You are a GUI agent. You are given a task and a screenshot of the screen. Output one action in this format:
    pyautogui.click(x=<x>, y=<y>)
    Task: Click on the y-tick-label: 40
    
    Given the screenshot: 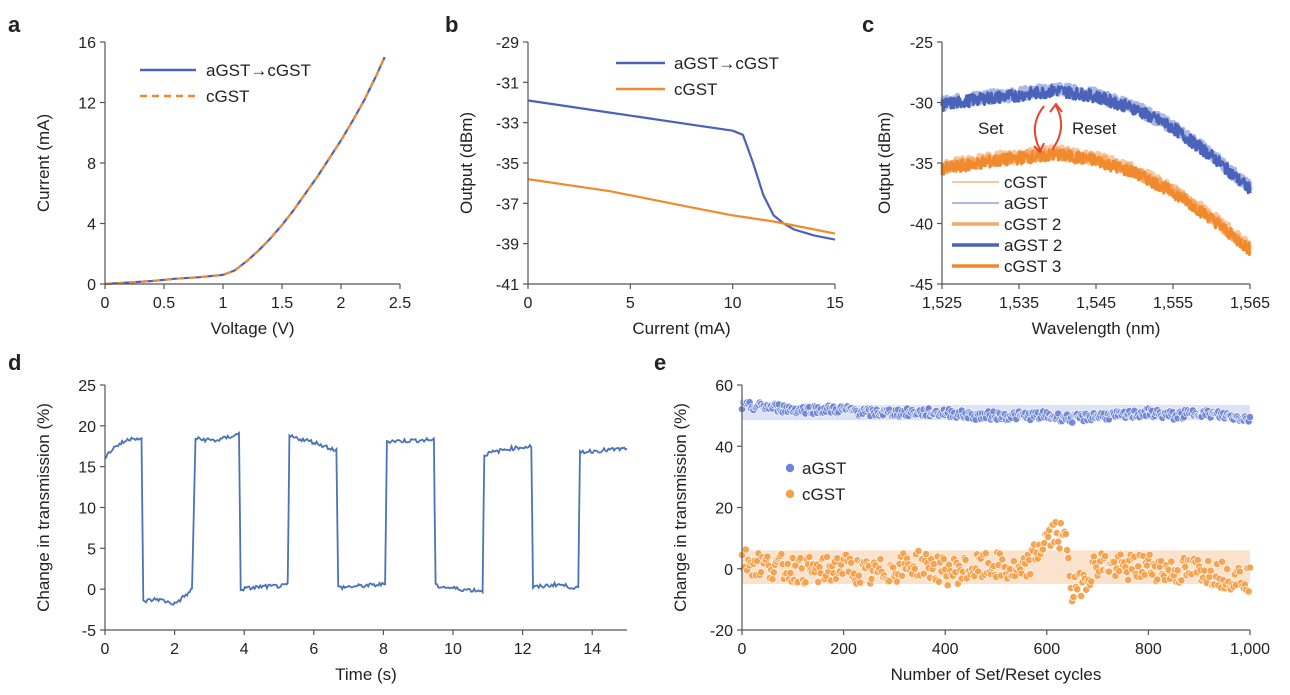 What is the action you would take?
    pyautogui.click(x=724, y=447)
    